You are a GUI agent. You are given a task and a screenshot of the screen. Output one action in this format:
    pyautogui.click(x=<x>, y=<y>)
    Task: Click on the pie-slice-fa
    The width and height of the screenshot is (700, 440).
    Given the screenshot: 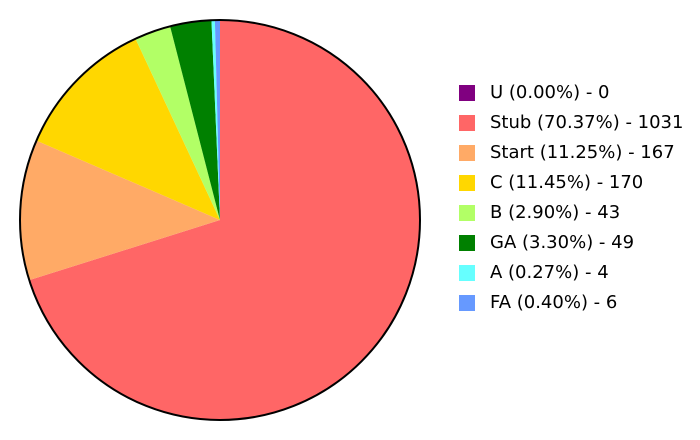 What is the action you would take?
    pyautogui.click(x=217, y=120)
    